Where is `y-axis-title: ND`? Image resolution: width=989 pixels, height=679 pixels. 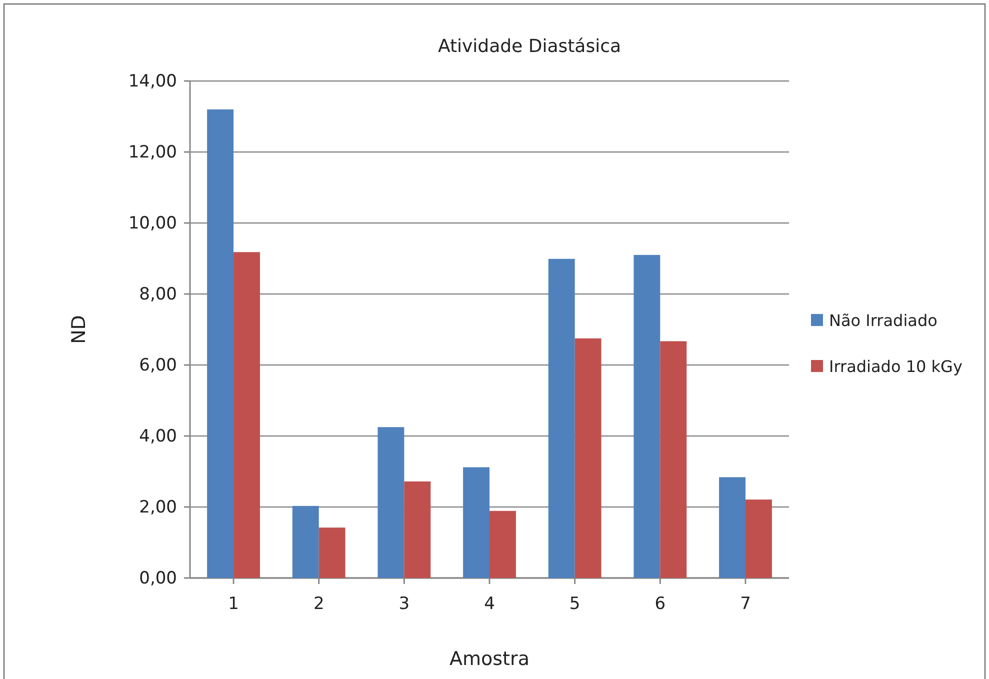
y-axis-title: ND is located at coordinates (79, 329).